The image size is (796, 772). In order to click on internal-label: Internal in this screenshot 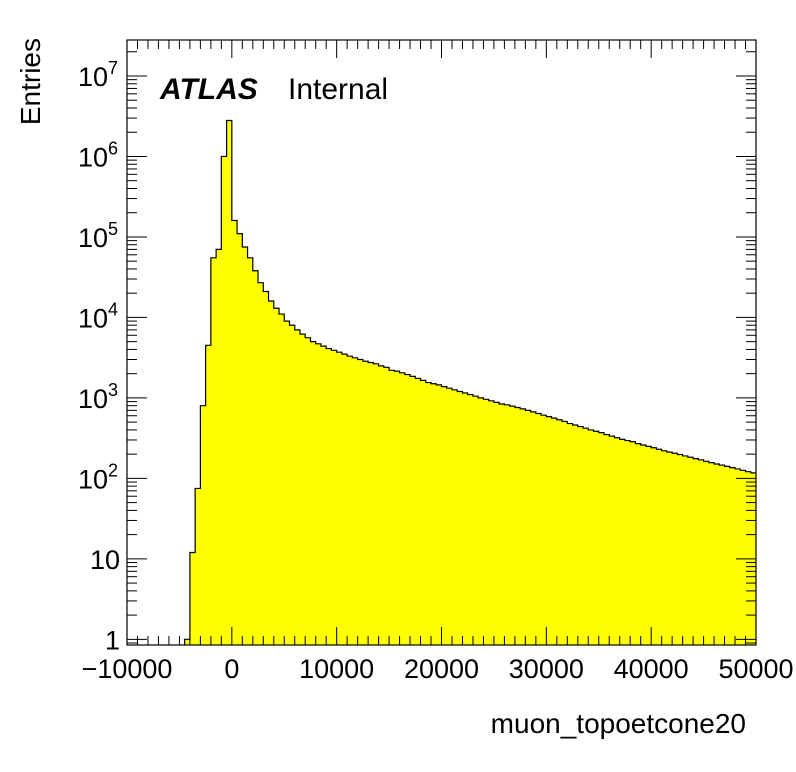, I will do `click(338, 89)`.